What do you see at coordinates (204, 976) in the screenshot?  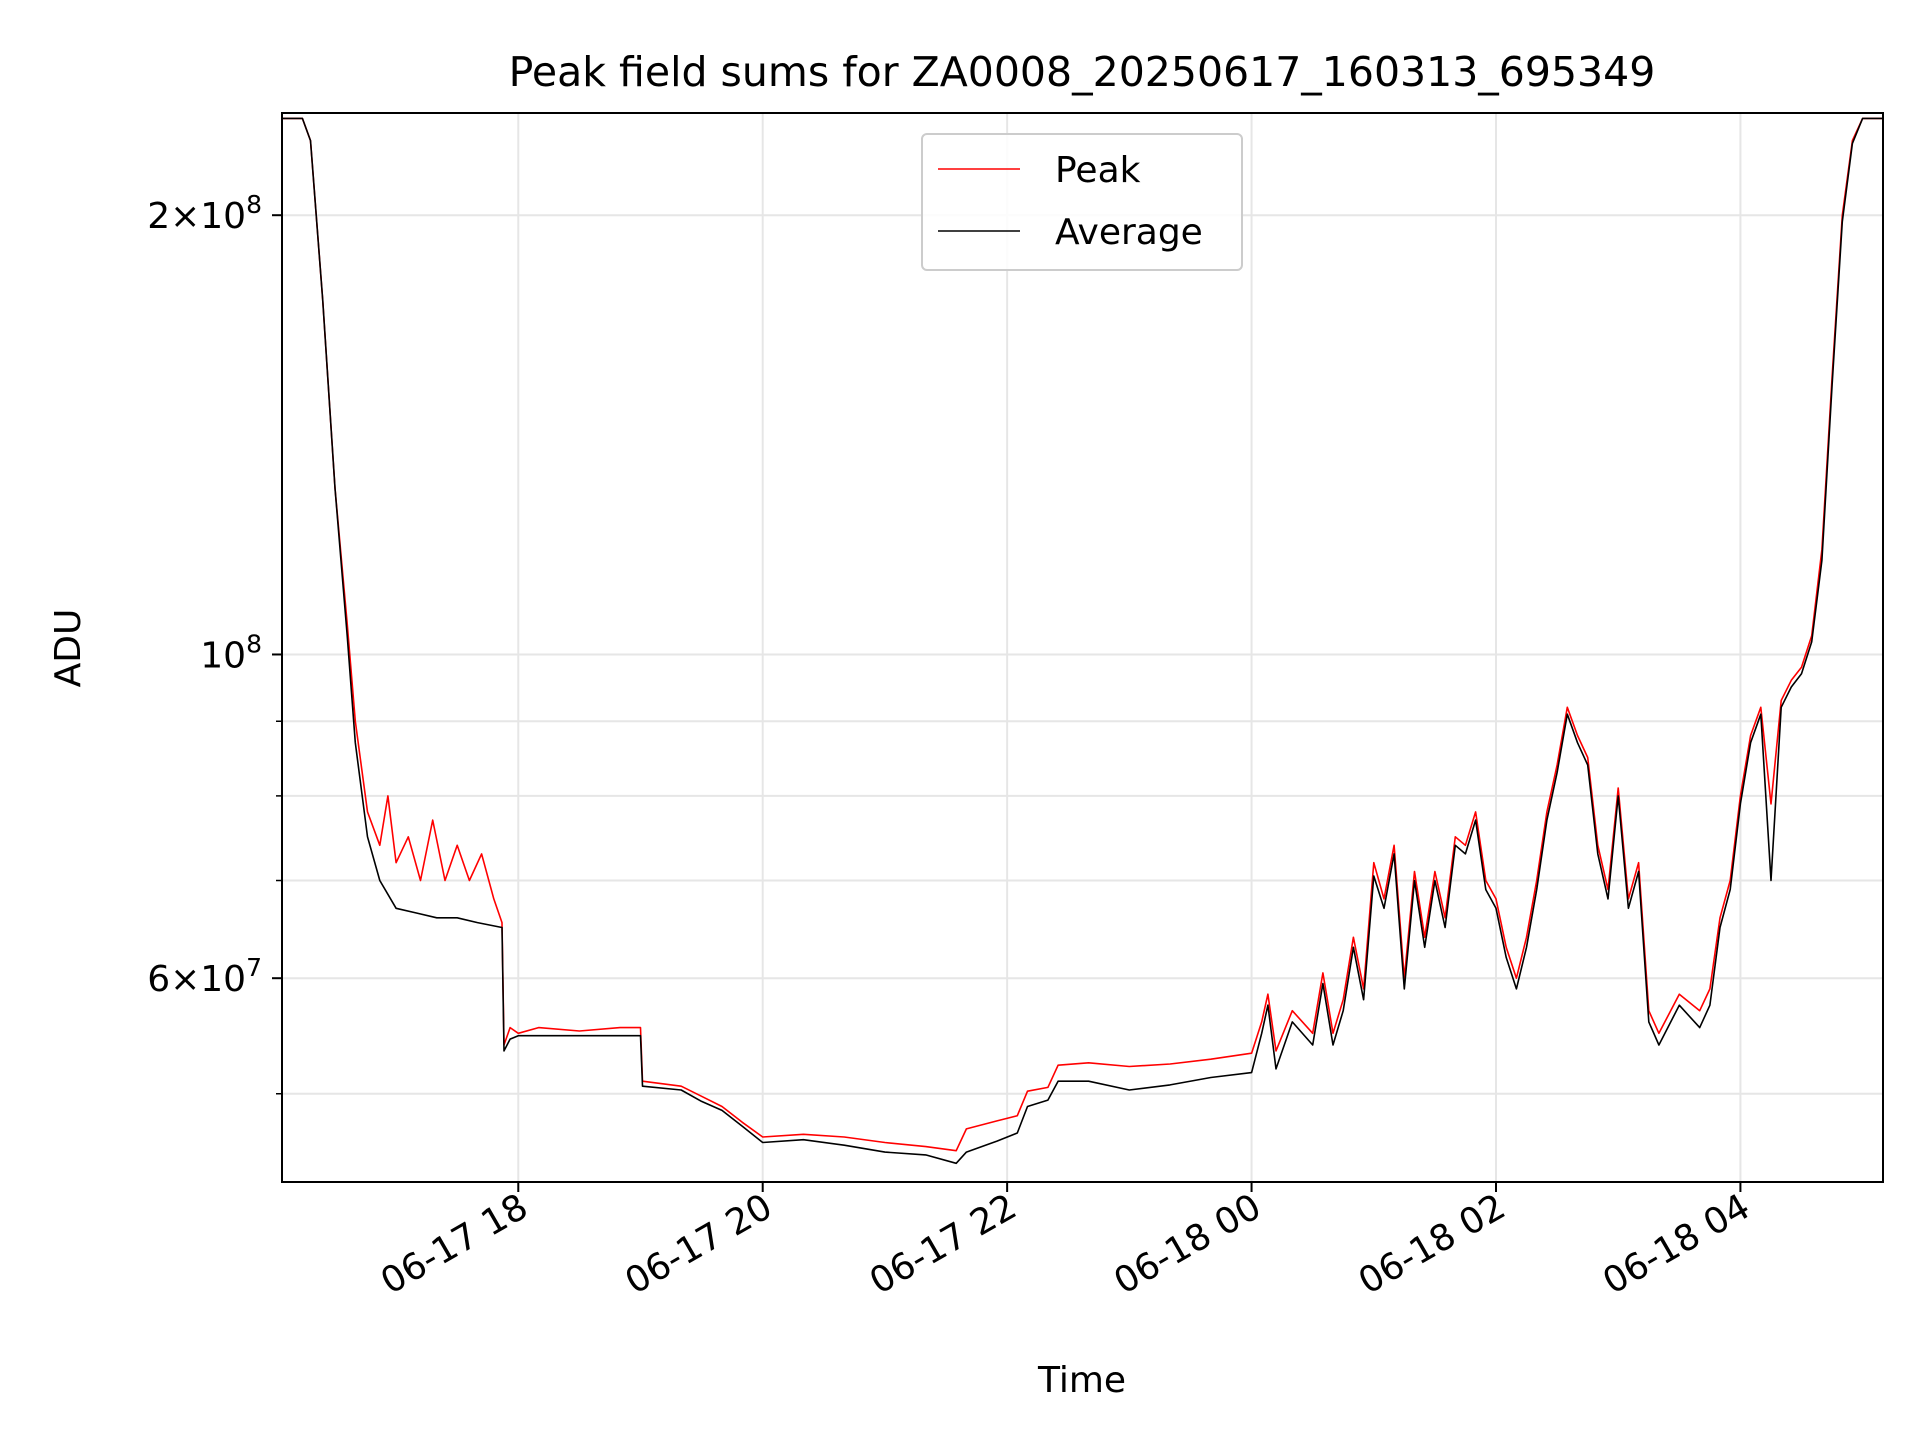 I see `y-tick-label: 6×107` at bounding box center [204, 976].